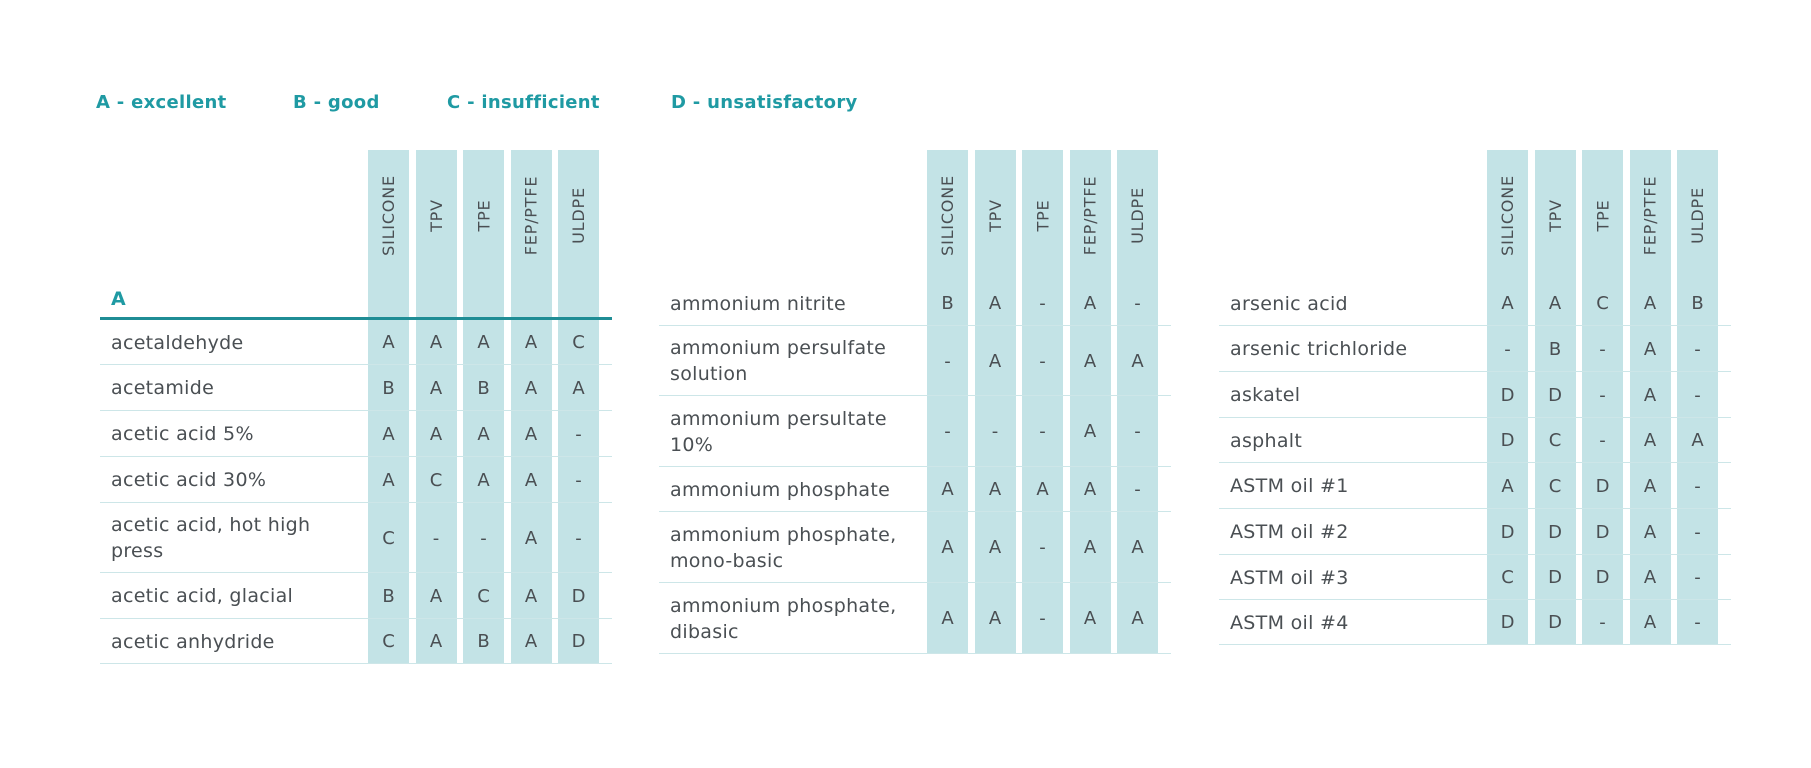 Image resolution: width=1811 pixels, height=768 pixels. What do you see at coordinates (356, 318) in the screenshot?
I see `section-divider` at bounding box center [356, 318].